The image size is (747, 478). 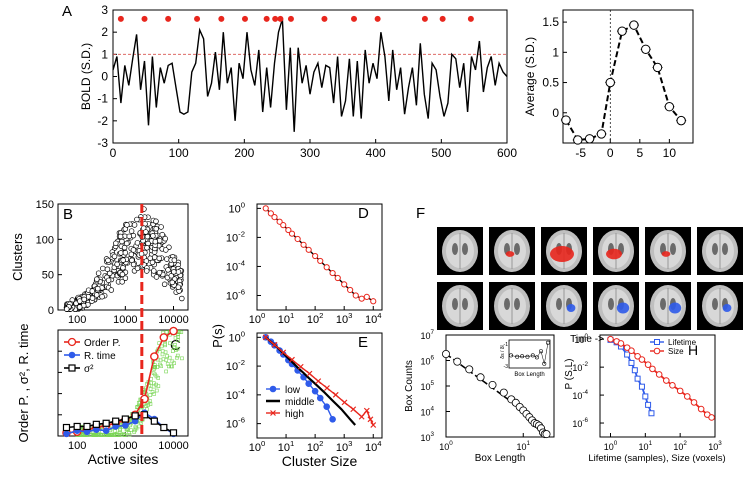 What do you see at coordinates (363, 213) in the screenshot?
I see `panel-letter-d: D` at bounding box center [363, 213].